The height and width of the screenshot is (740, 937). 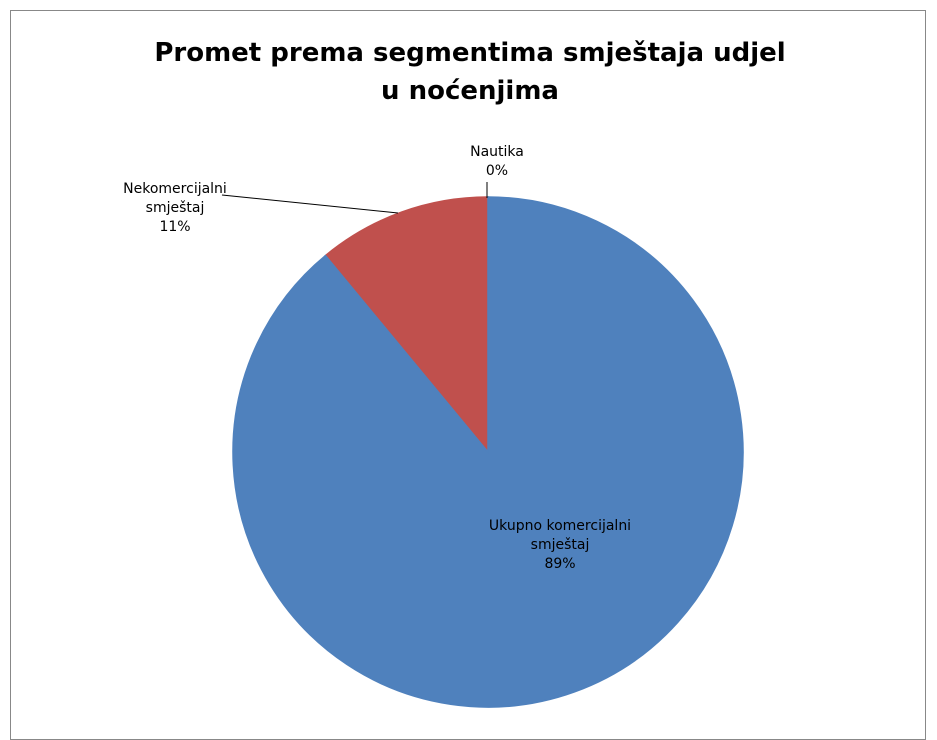 I want to click on value-label: 89%, so click(x=560, y=564).